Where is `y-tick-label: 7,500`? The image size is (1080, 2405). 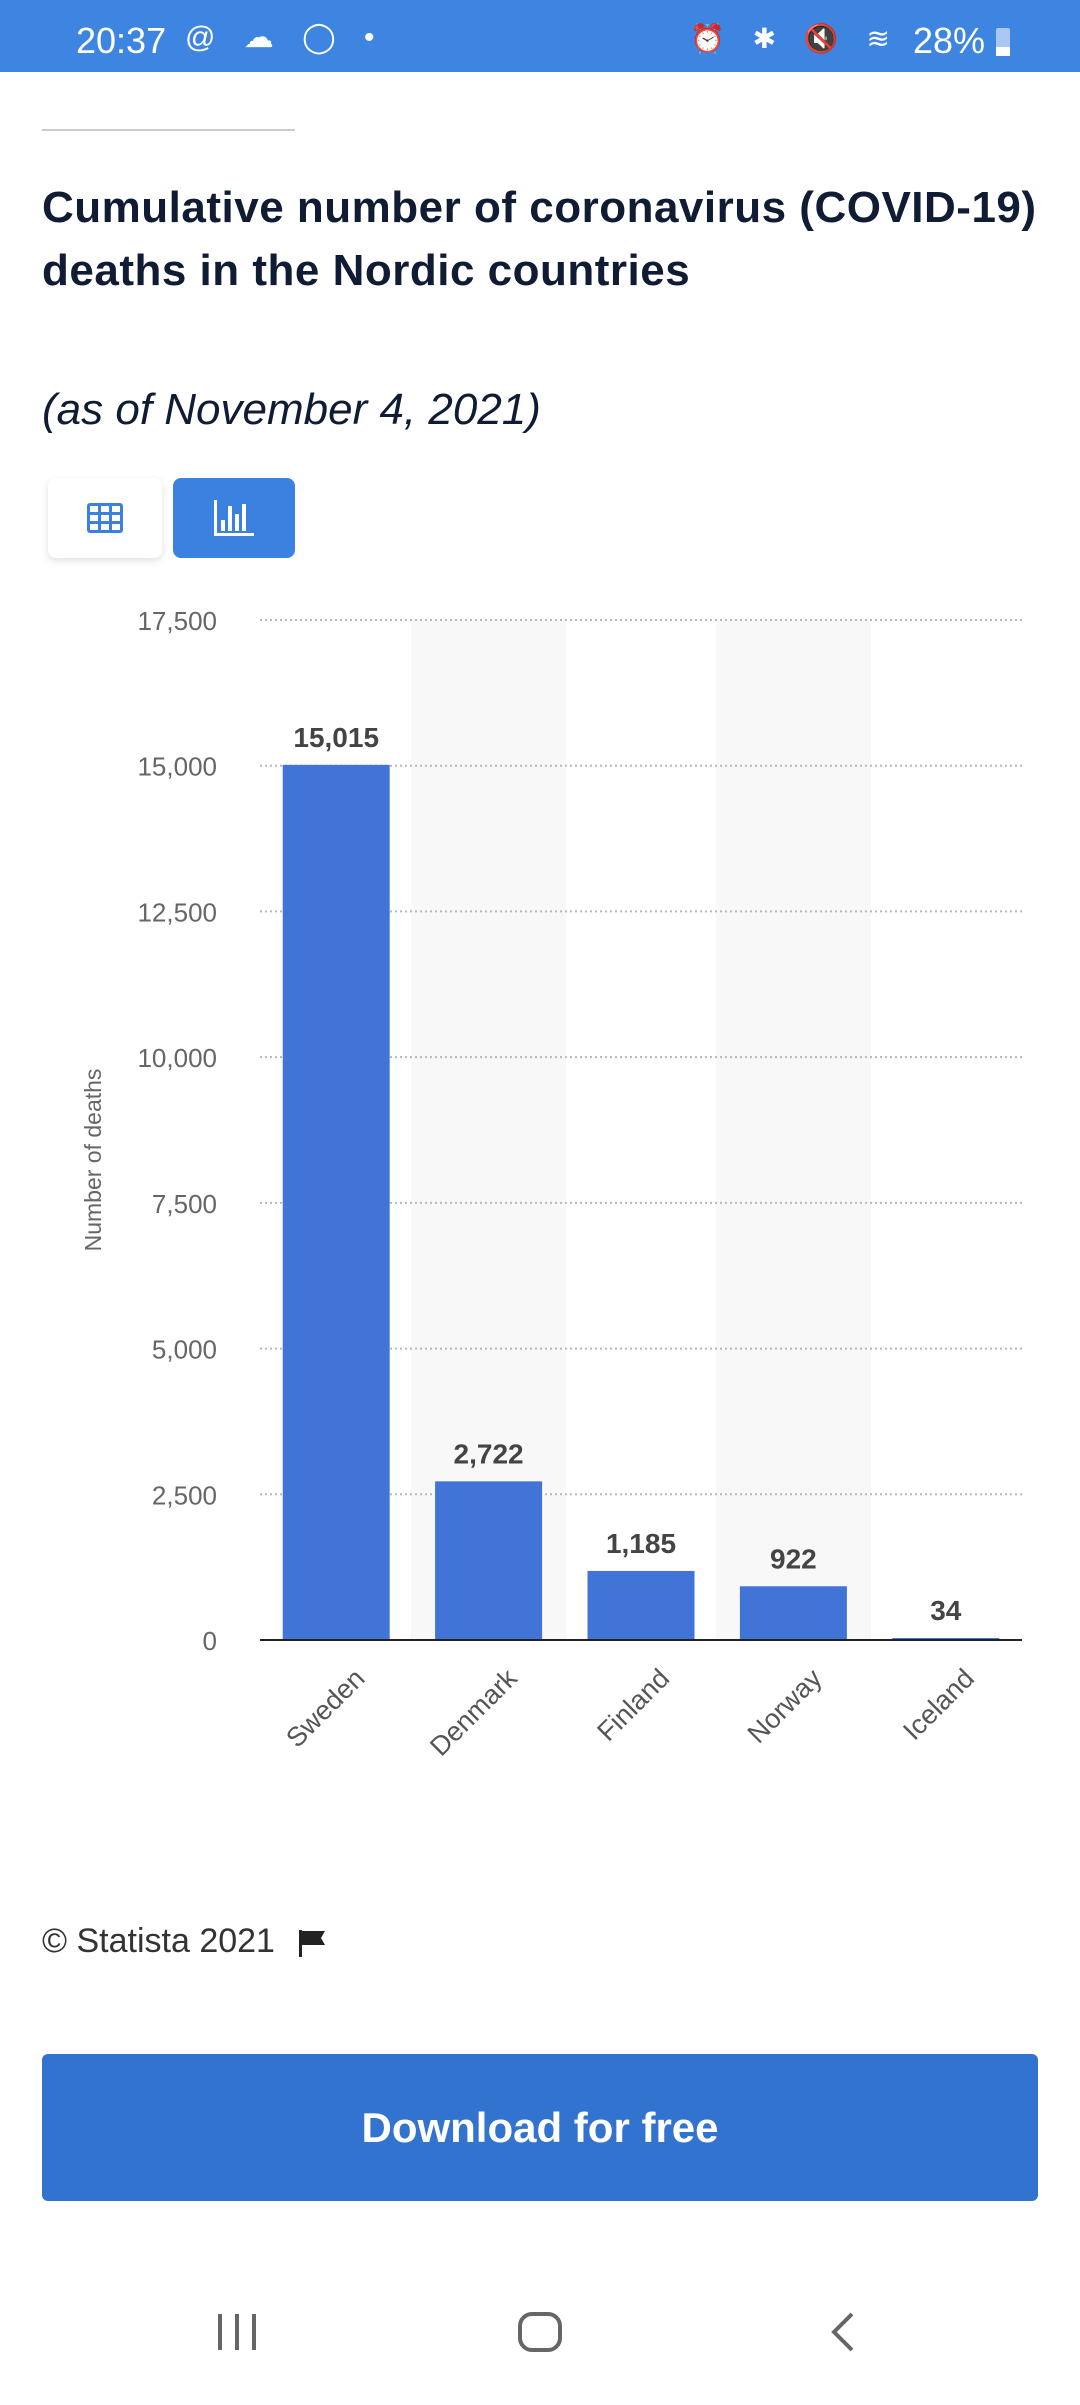 y-tick-label: 7,500 is located at coordinates (184, 1204).